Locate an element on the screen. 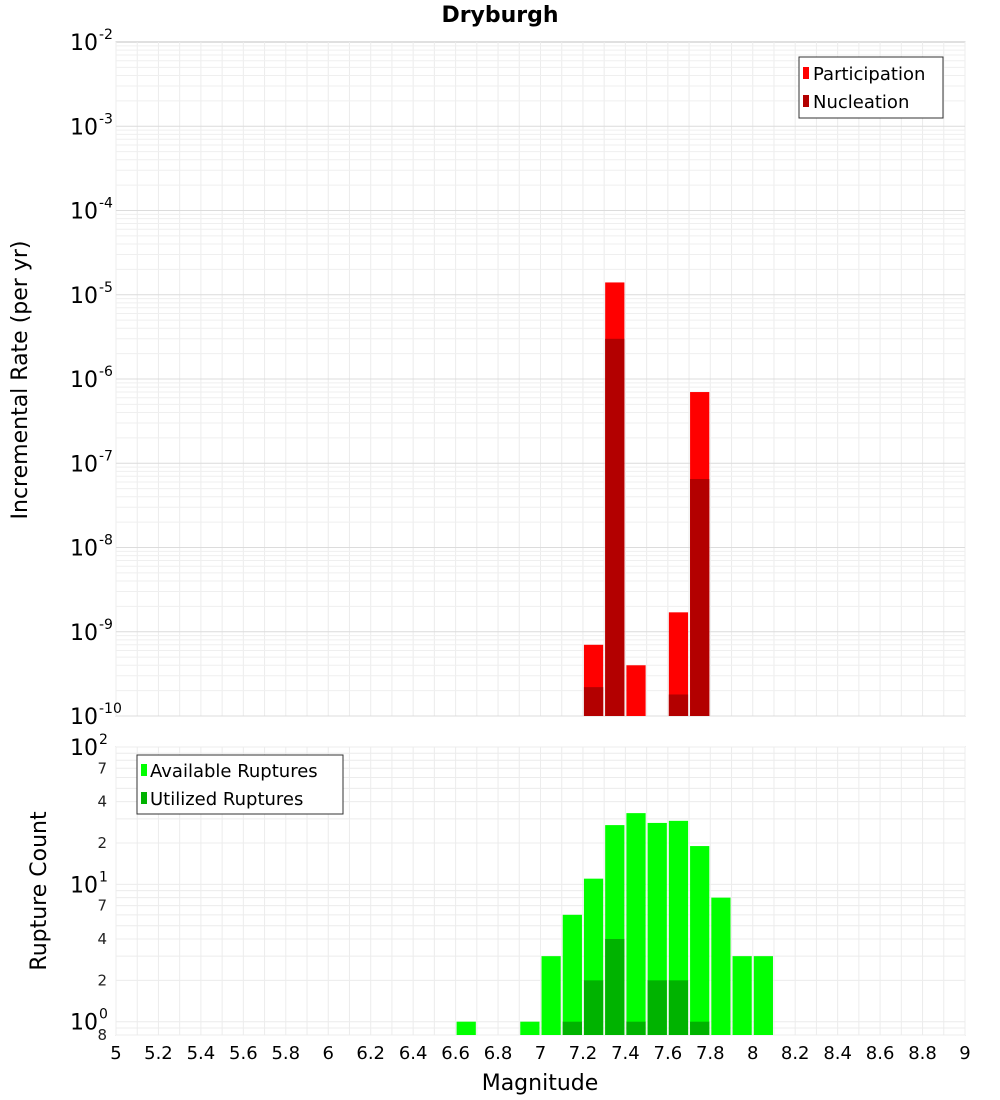 The image size is (1000, 1100). x-tick-label: 6.4 is located at coordinates (413, 1053).